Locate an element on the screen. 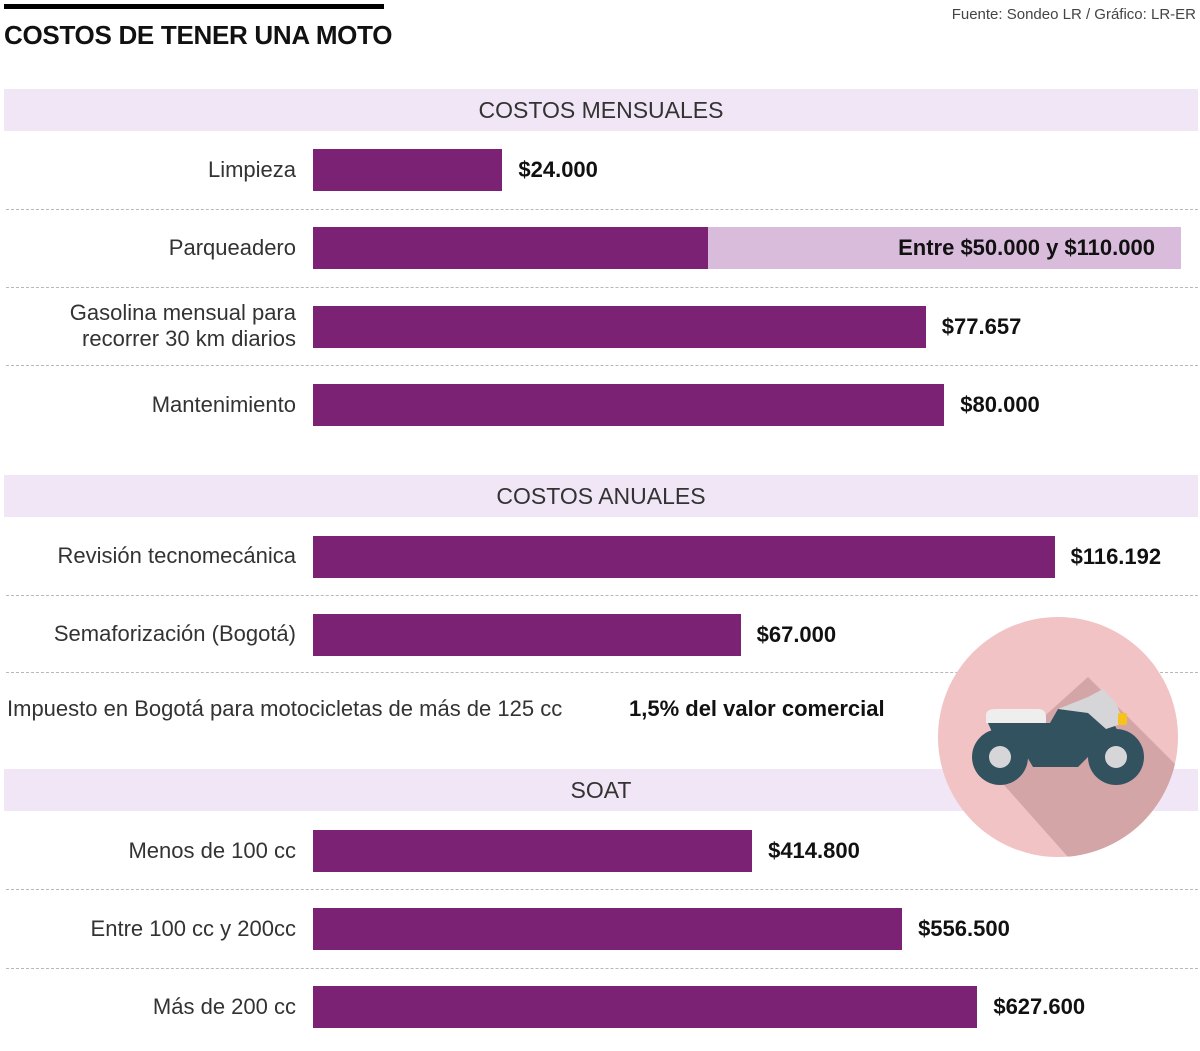  value-parqueadero: Entre $50.000 y $110.000 is located at coordinates (1026, 247).